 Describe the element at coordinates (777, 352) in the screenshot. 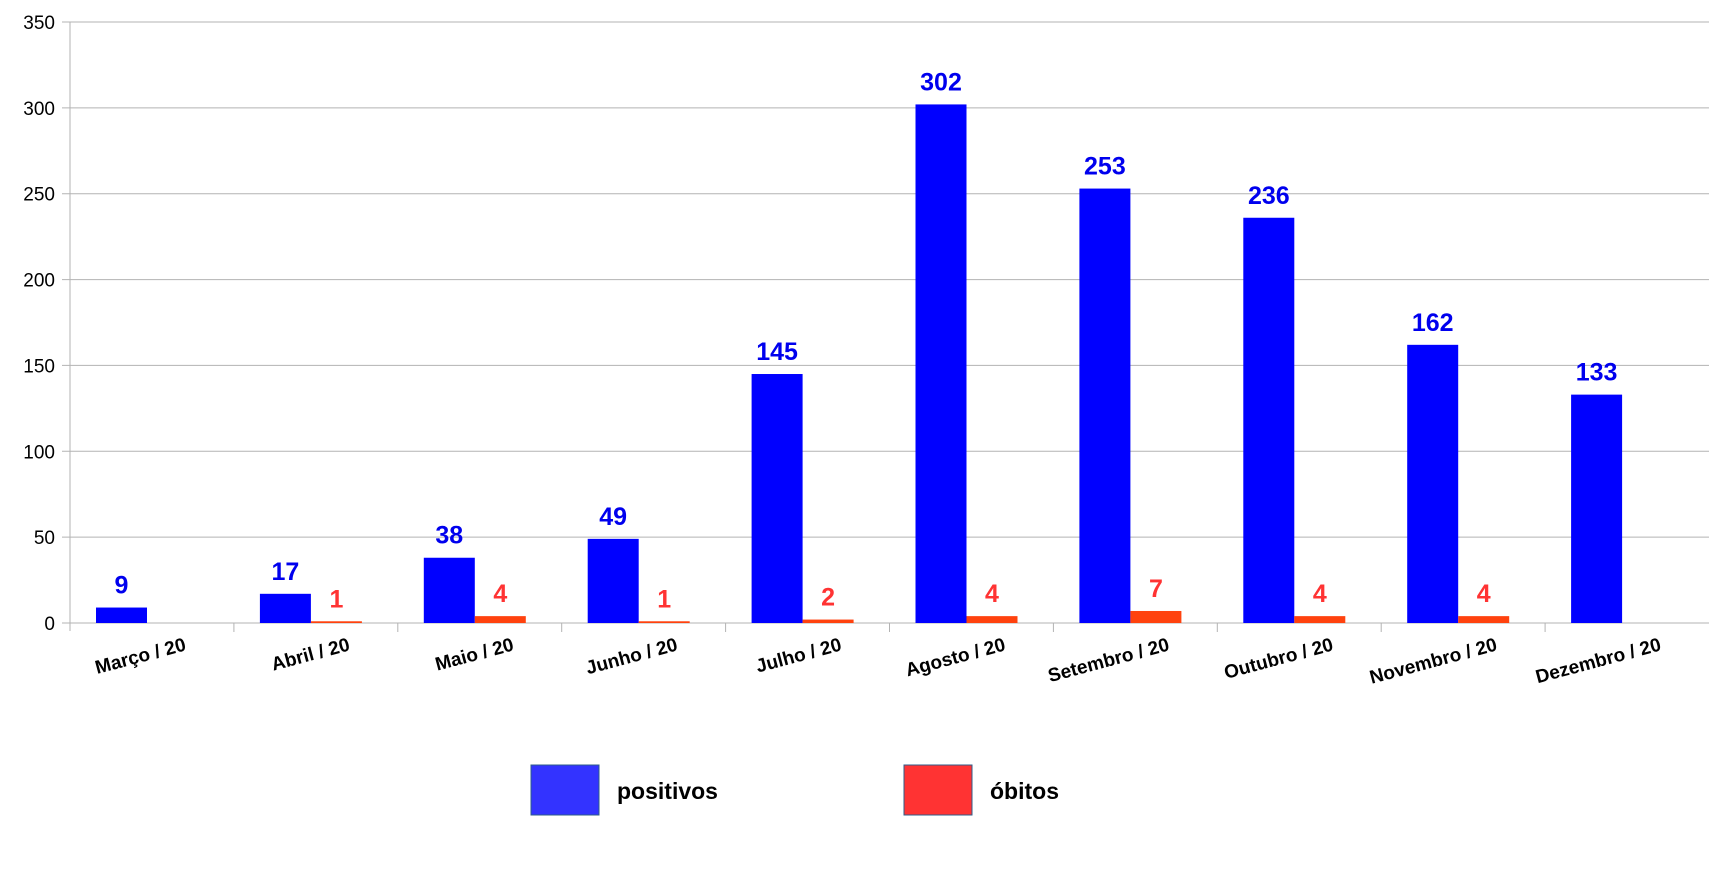

I see `data-label: 145` at that location.